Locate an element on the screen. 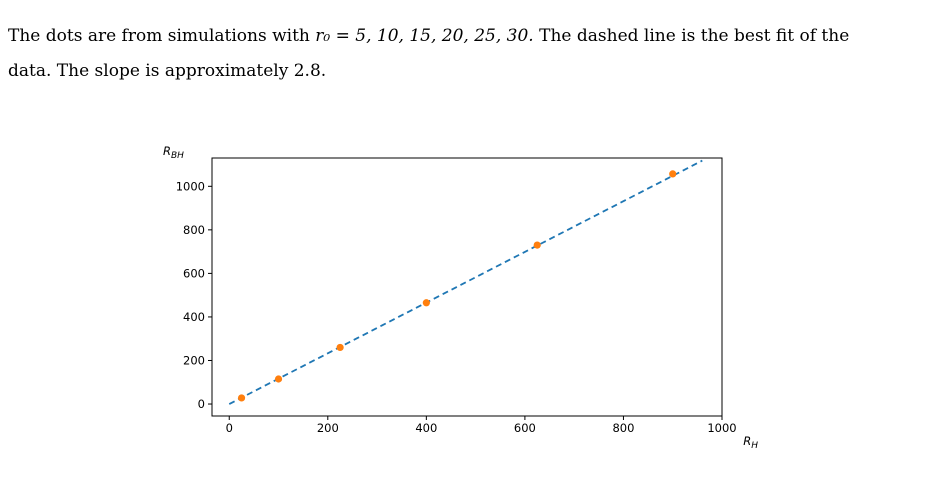 This screenshot has height=501, width=944. x-tick-label: 800 is located at coordinates (623, 428).